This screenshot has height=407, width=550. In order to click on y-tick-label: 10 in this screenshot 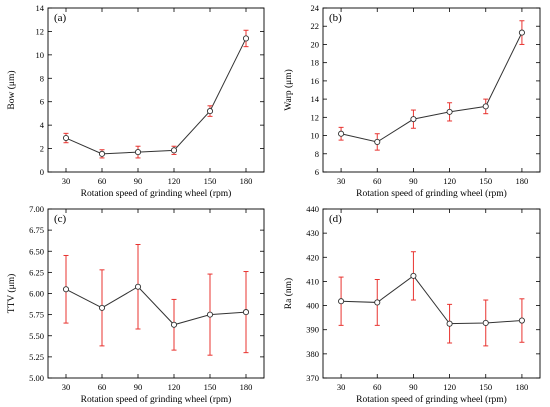, I will do `click(315, 136)`.